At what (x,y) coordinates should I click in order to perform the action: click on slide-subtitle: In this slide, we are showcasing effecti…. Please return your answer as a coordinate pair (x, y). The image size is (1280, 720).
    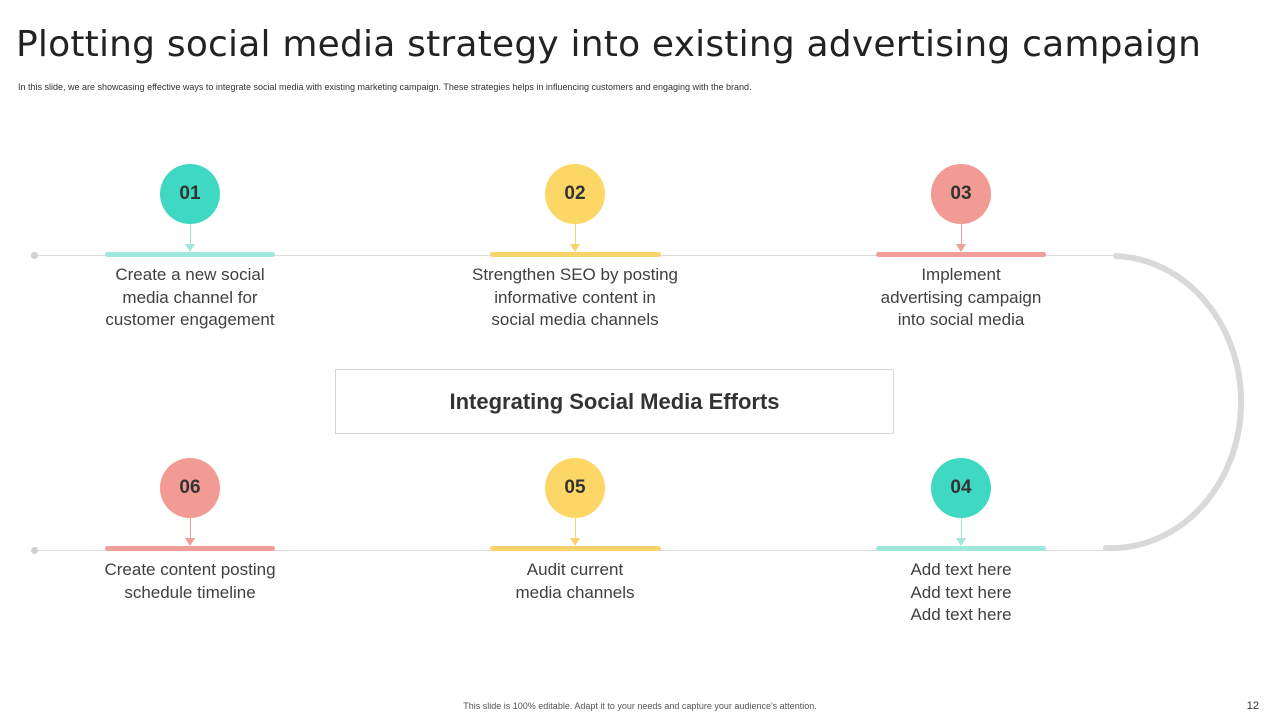
    Looking at the image, I should click on (385, 87).